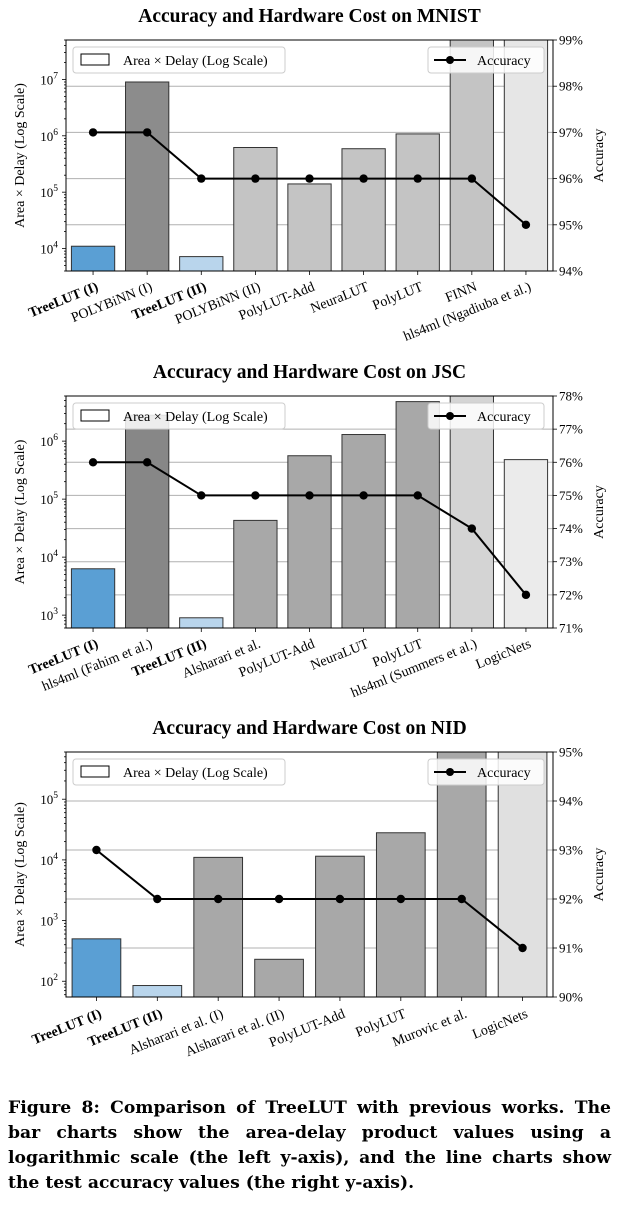 This screenshot has height=1205, width=619. What do you see at coordinates (571, 396) in the screenshot?
I see `y2tick-label: 78%` at bounding box center [571, 396].